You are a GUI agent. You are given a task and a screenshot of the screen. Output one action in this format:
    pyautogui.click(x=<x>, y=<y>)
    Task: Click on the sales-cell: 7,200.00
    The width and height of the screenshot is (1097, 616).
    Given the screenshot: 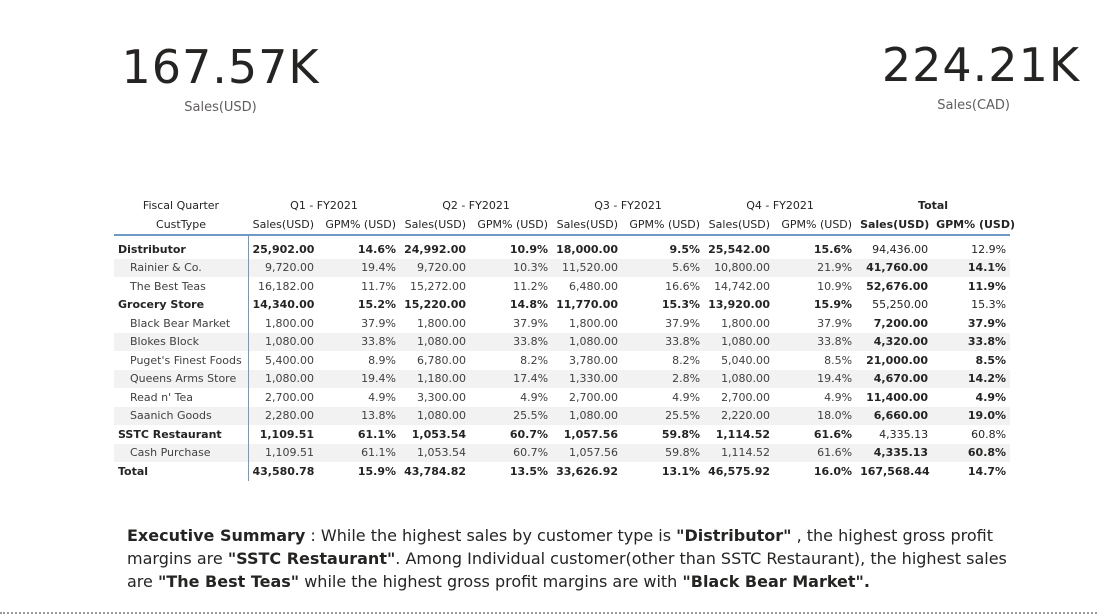 What is the action you would take?
    pyautogui.click(x=901, y=323)
    